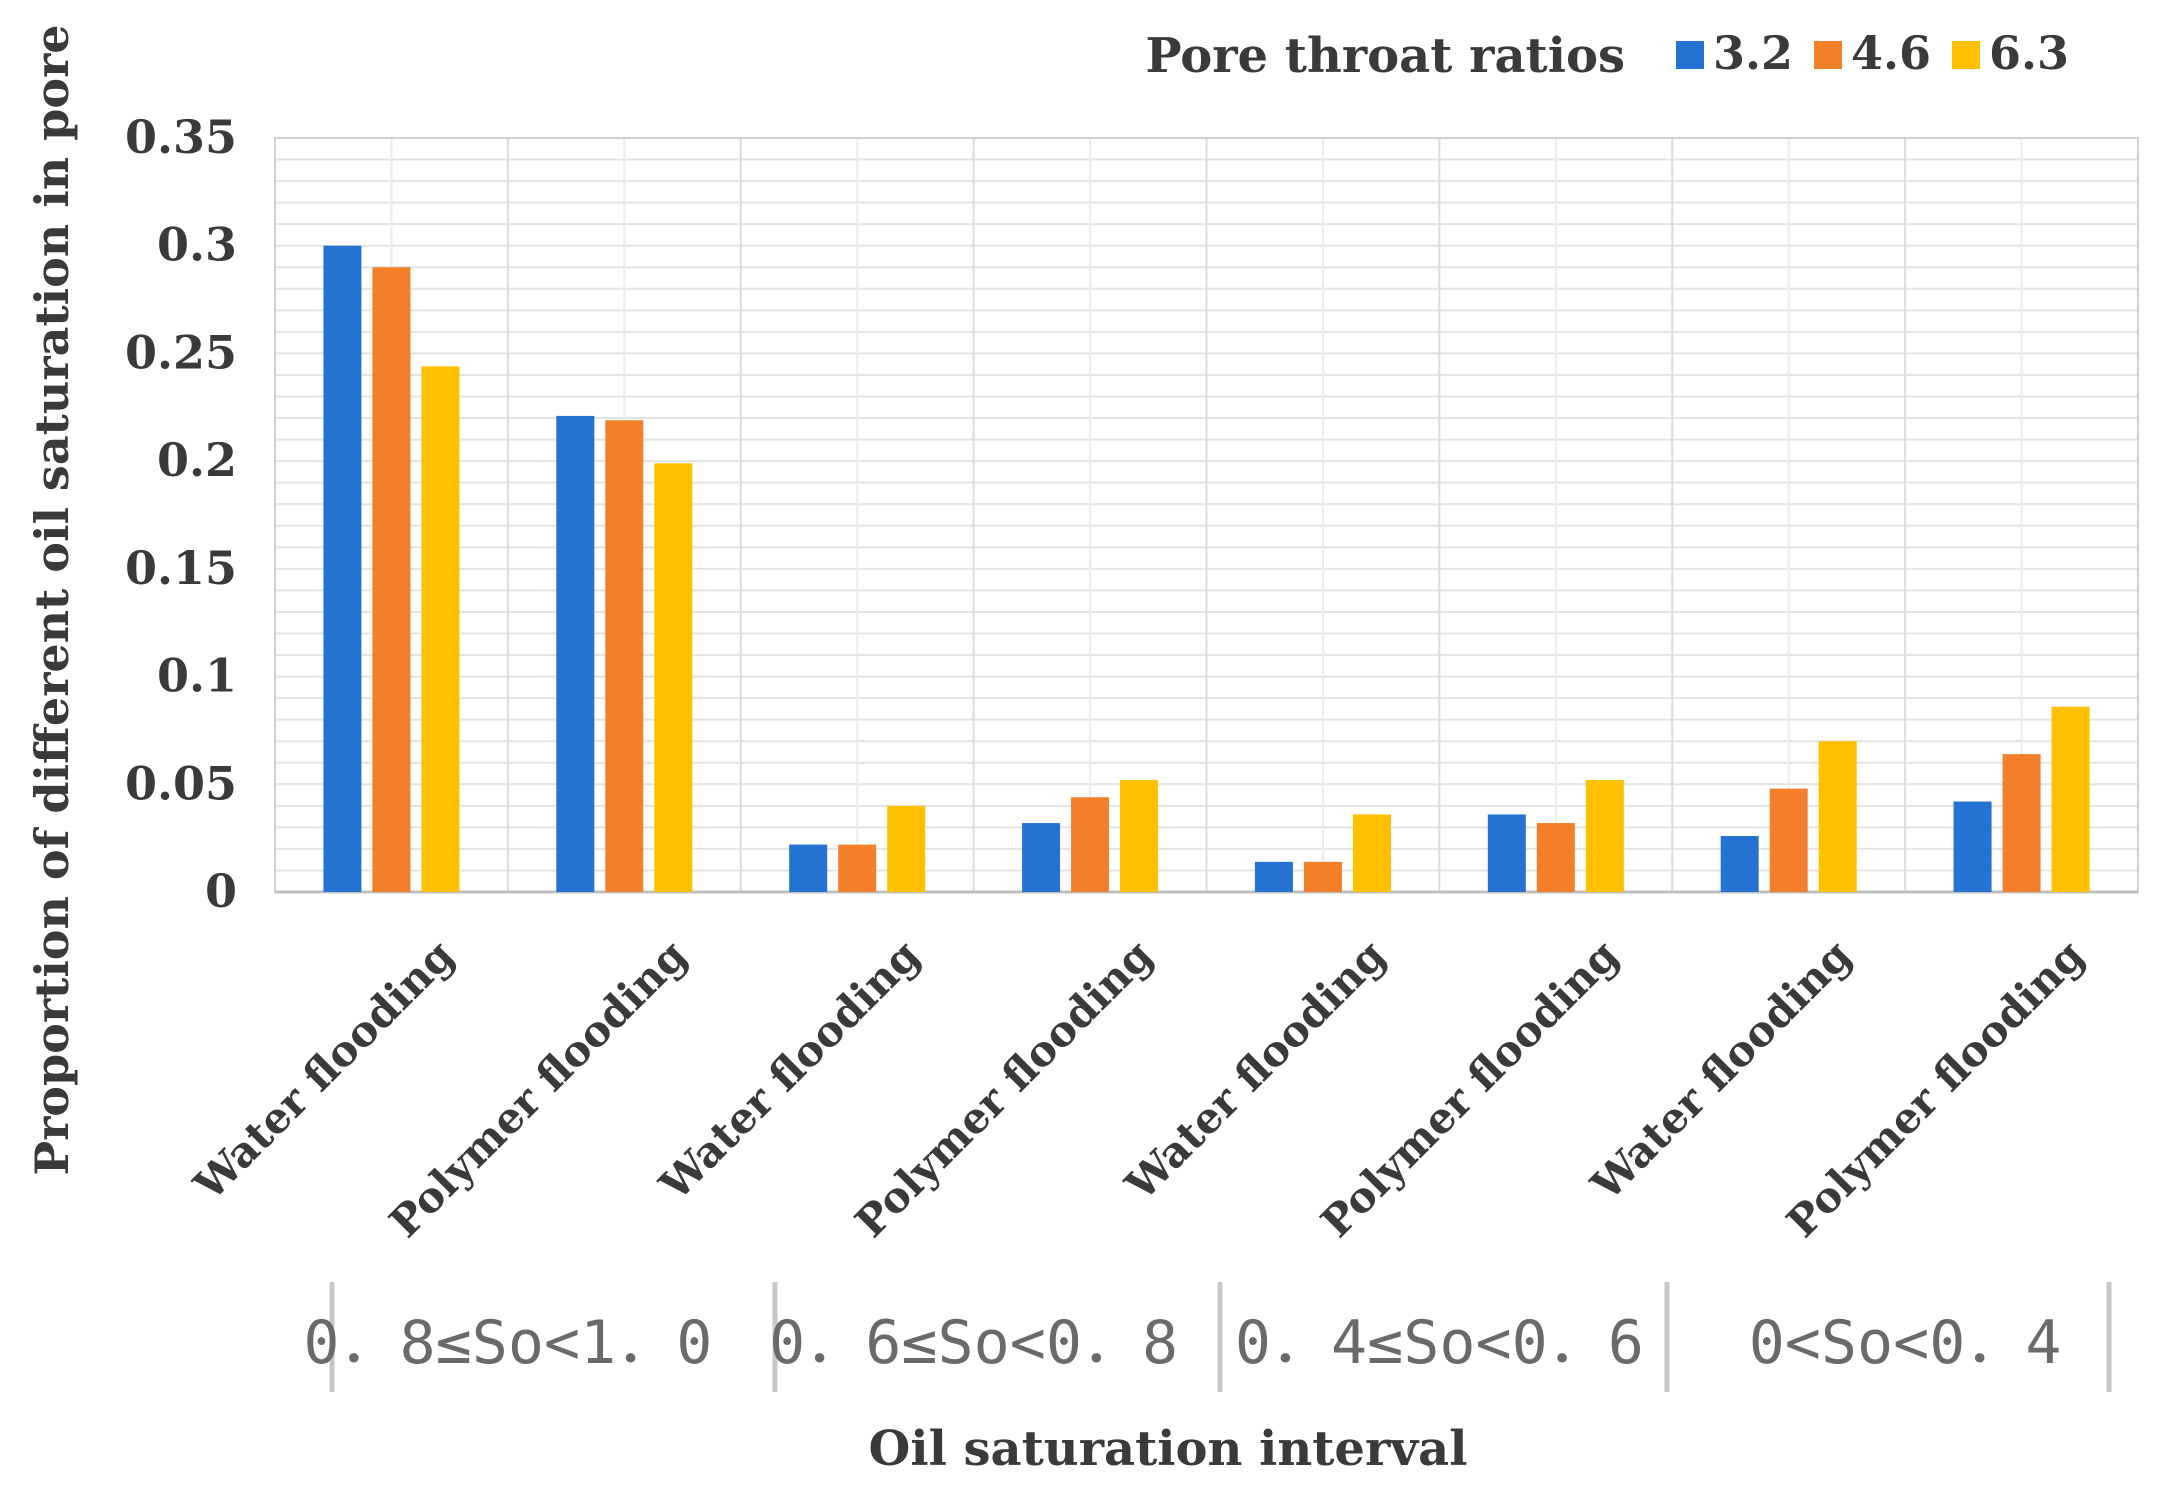 This screenshot has height=1495, width=2158. I want to click on bar-series-6.3-2, so click(673, 677).